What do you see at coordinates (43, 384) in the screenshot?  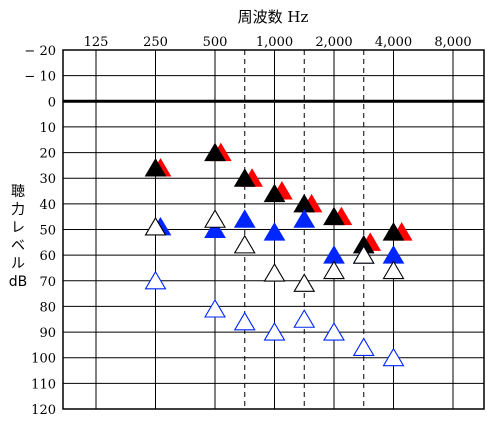 I see `y-tick-label: 110` at bounding box center [43, 384].